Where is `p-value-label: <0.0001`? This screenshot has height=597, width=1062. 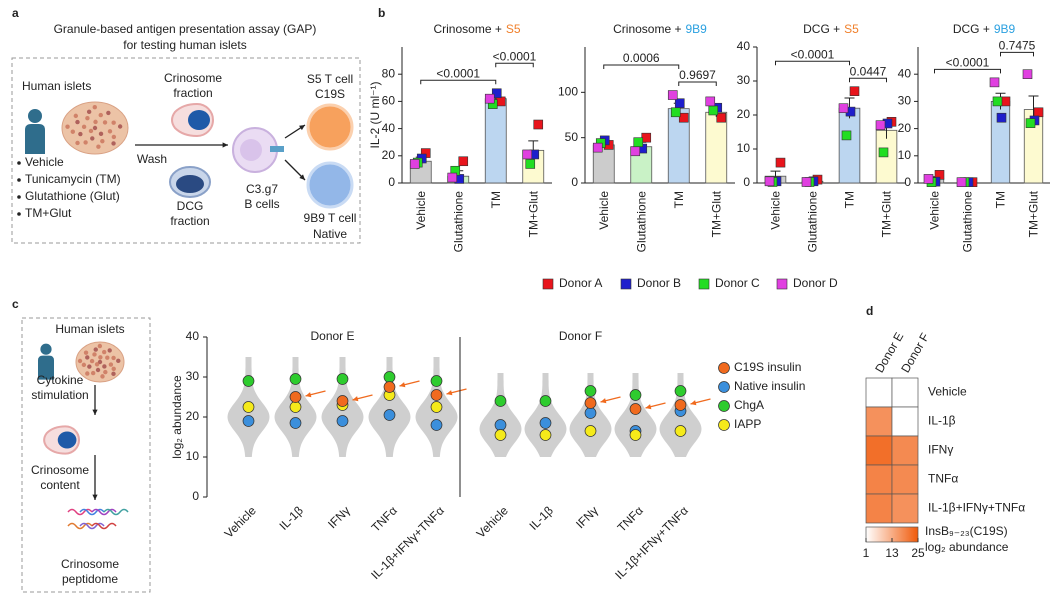
p-value-label: <0.0001 is located at coordinates (515, 56).